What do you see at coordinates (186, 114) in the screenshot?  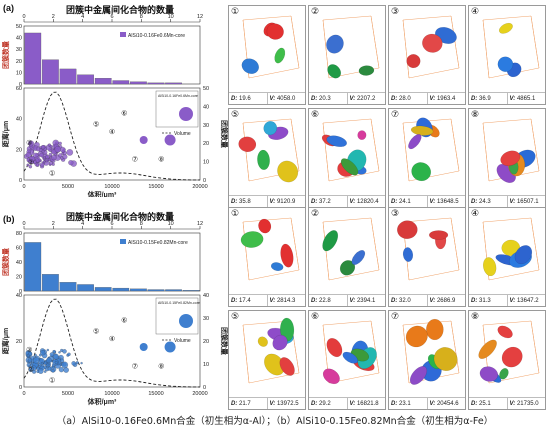 I see `inset-legend-circle` at bounding box center [186, 114].